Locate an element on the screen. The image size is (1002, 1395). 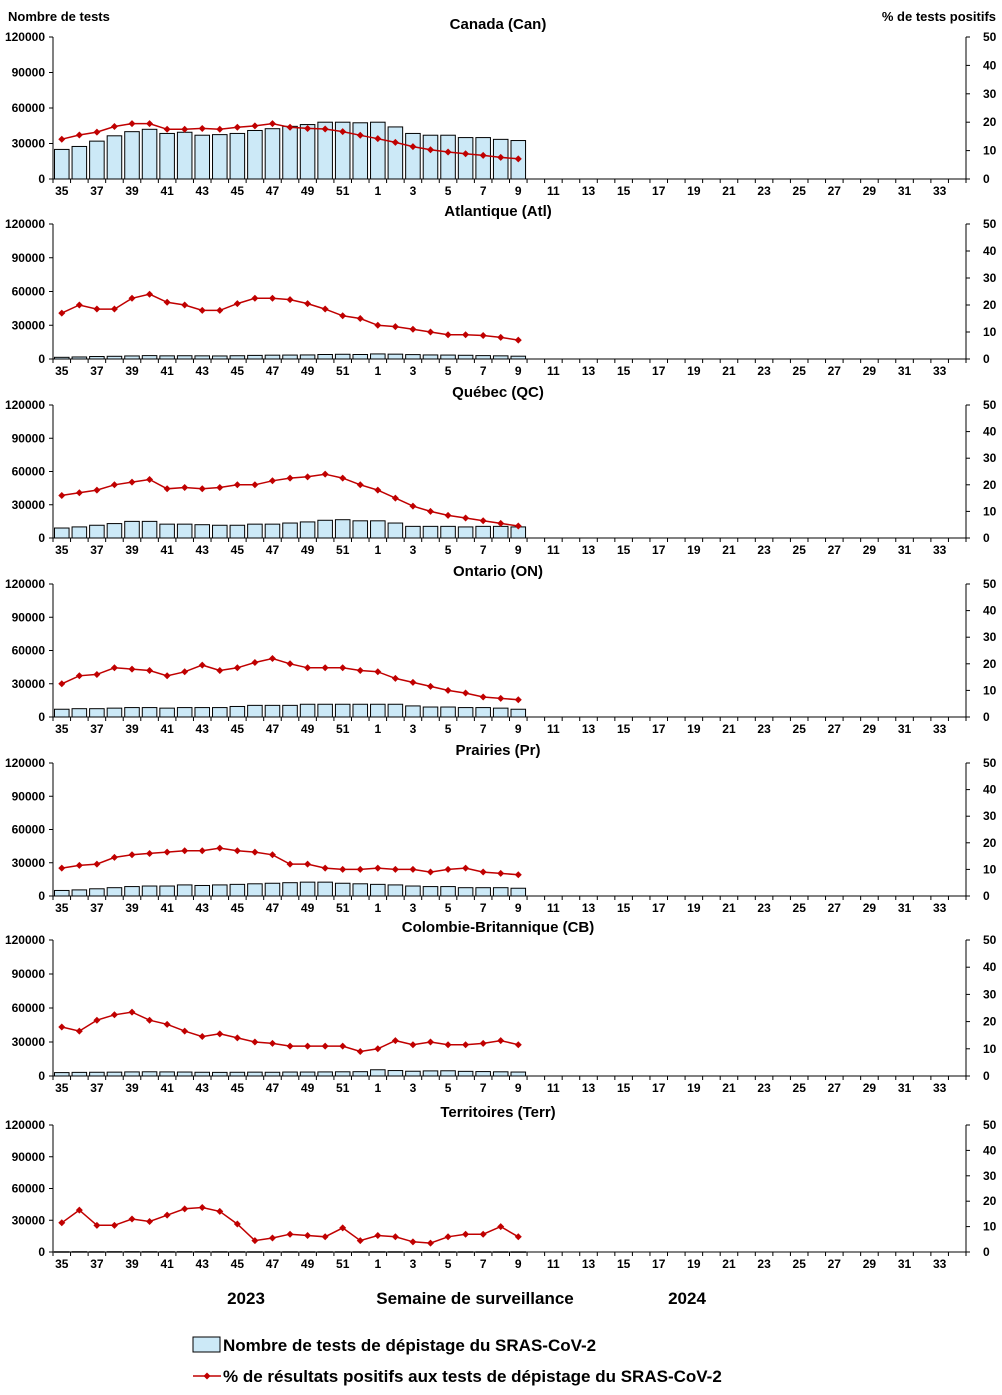
x-tick-label: 41 is located at coordinates (167, 191).